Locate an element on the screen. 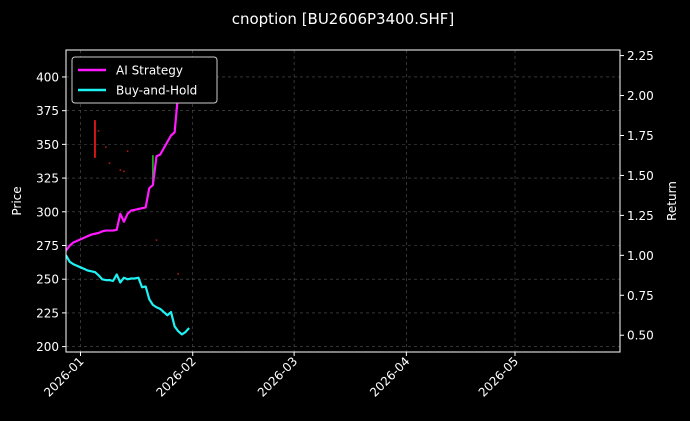 The image size is (690, 421). left-tick-label: 200 is located at coordinates (47, 347).